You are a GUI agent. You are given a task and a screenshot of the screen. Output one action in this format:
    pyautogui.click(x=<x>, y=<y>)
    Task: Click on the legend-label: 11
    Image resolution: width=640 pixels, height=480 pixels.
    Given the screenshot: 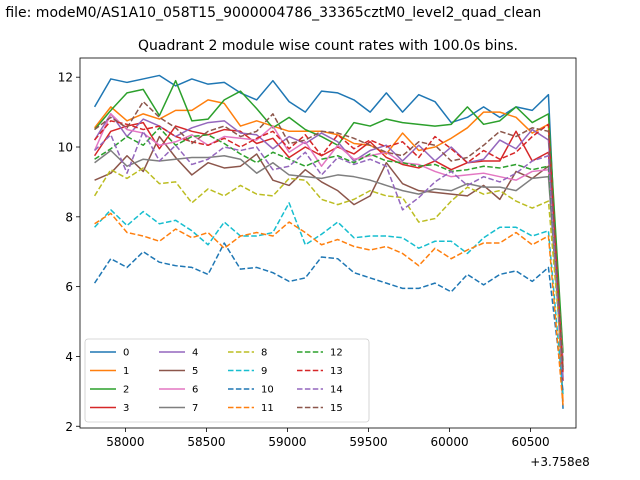 What is the action you would take?
    pyautogui.click(x=267, y=408)
    